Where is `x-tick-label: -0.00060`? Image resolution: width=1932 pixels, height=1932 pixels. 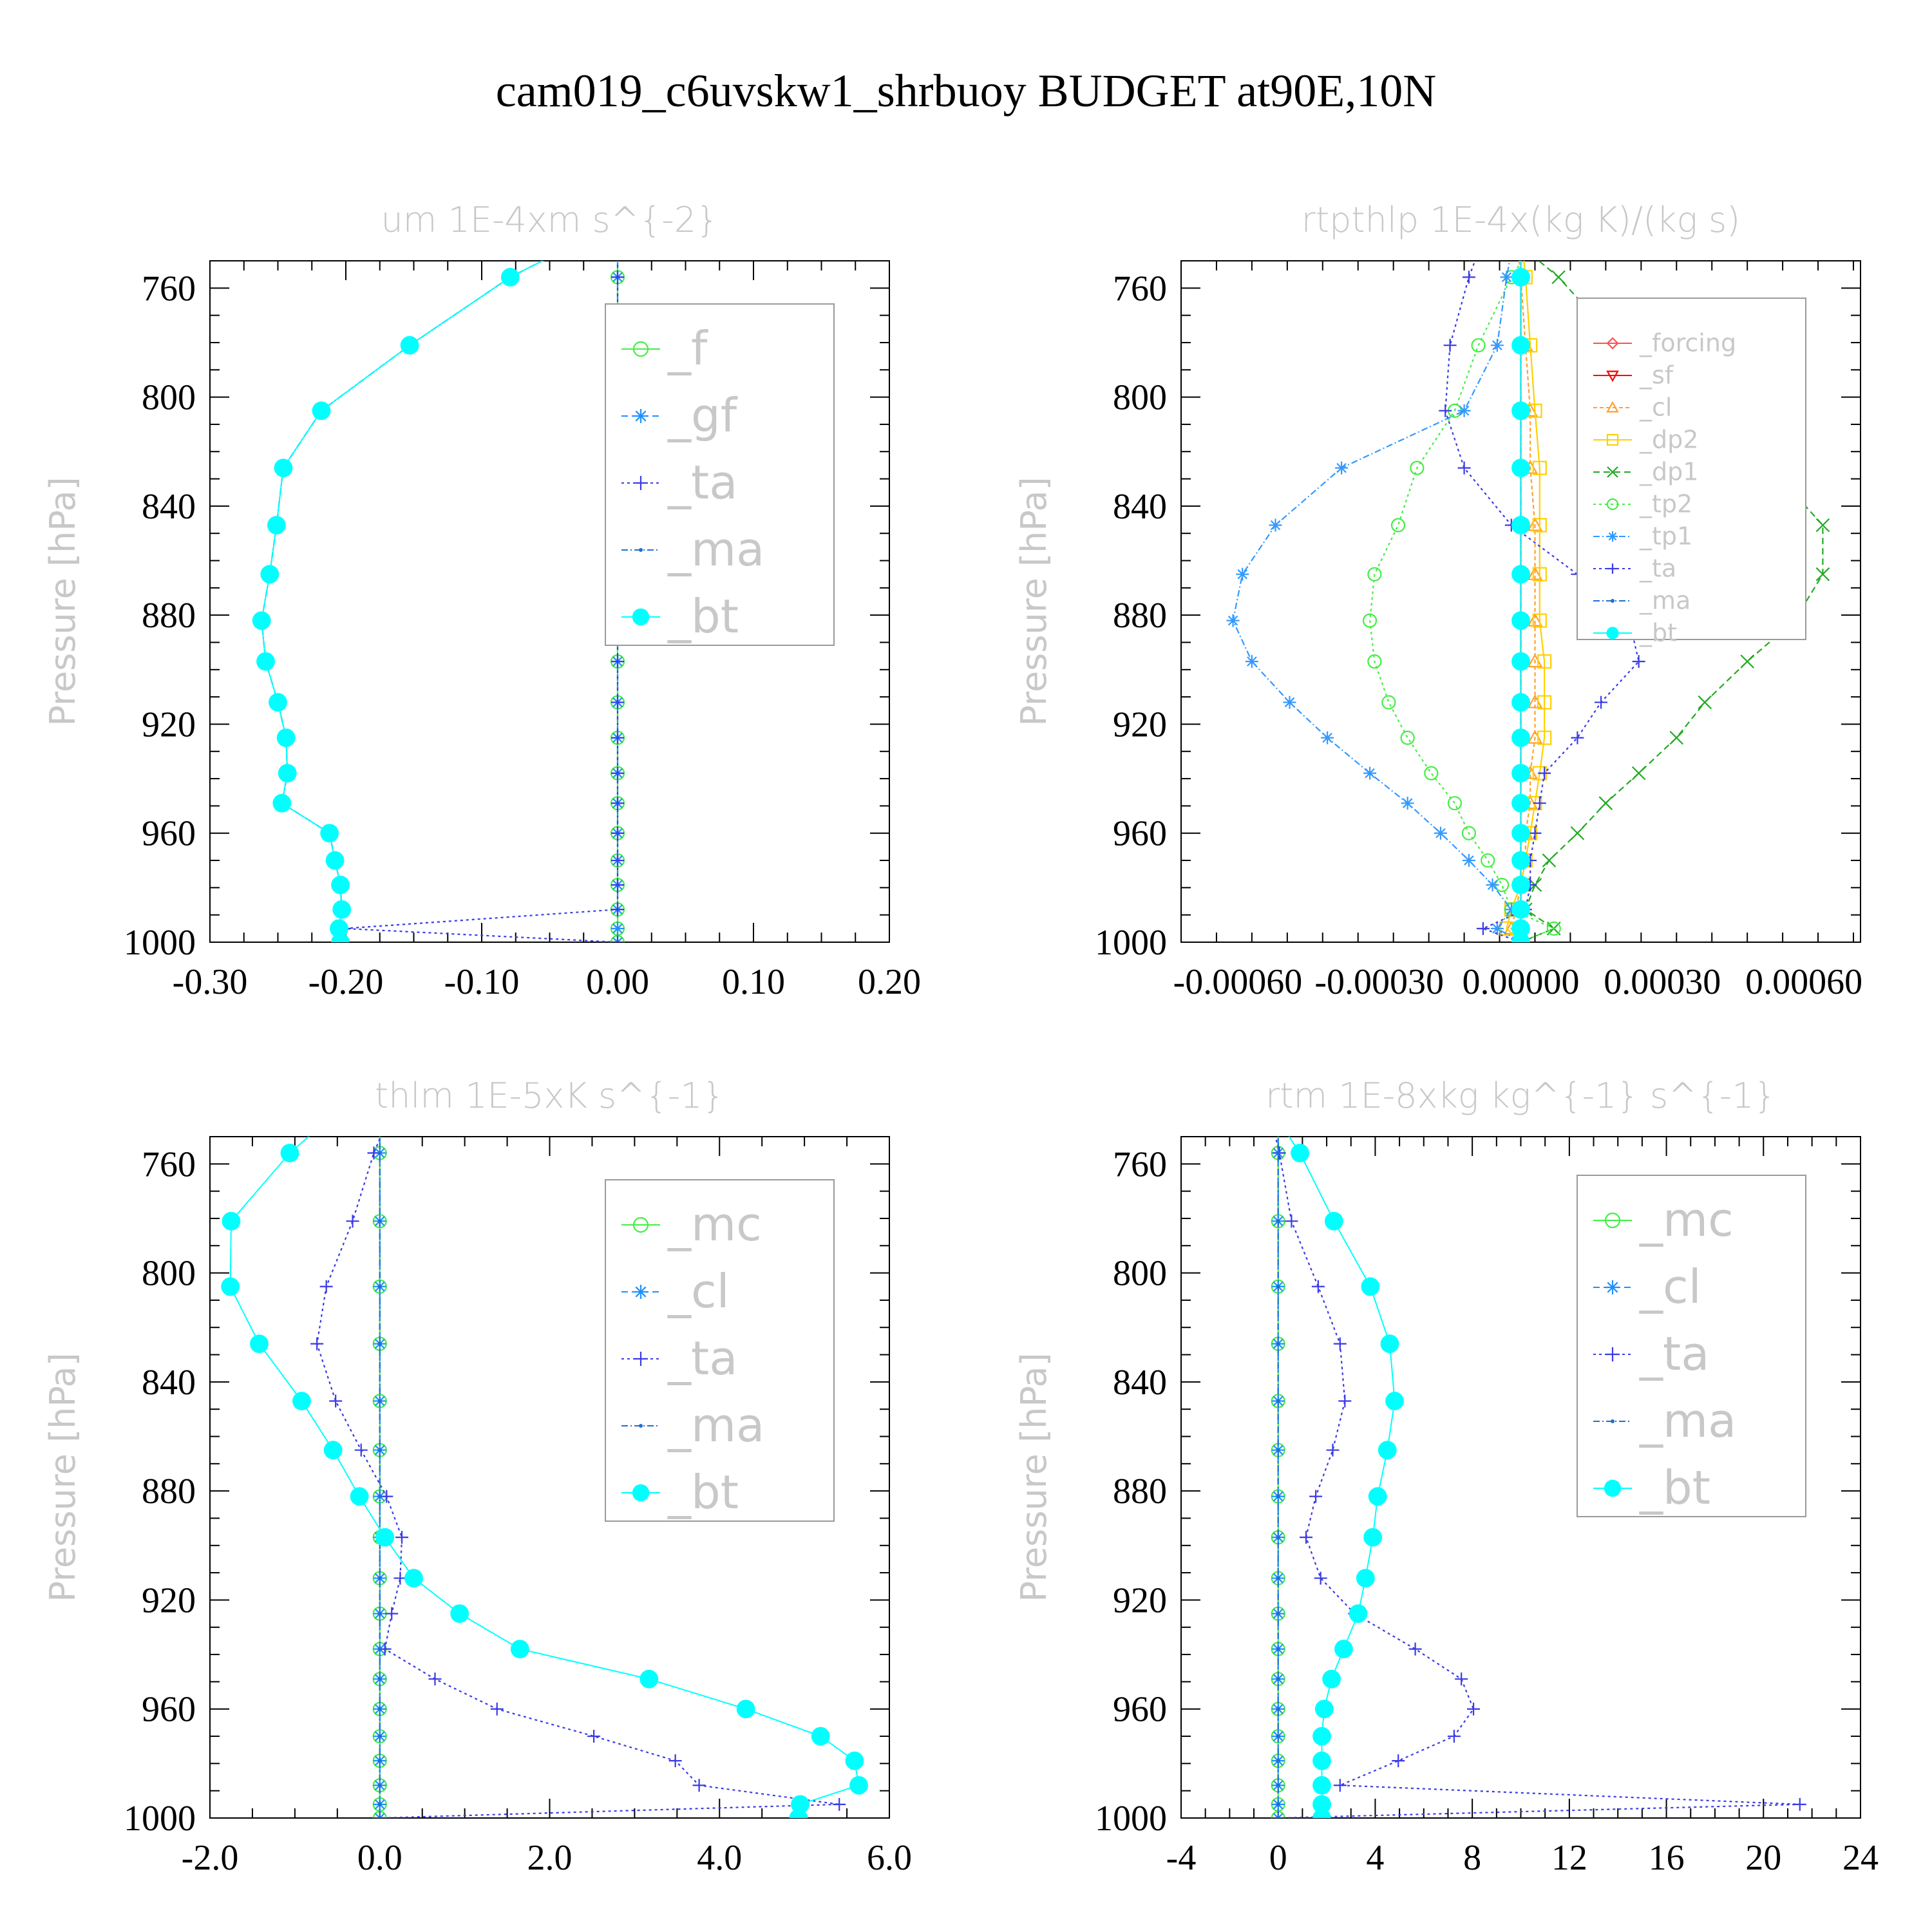 x-tick-label: -0.00060 is located at coordinates (1238, 982).